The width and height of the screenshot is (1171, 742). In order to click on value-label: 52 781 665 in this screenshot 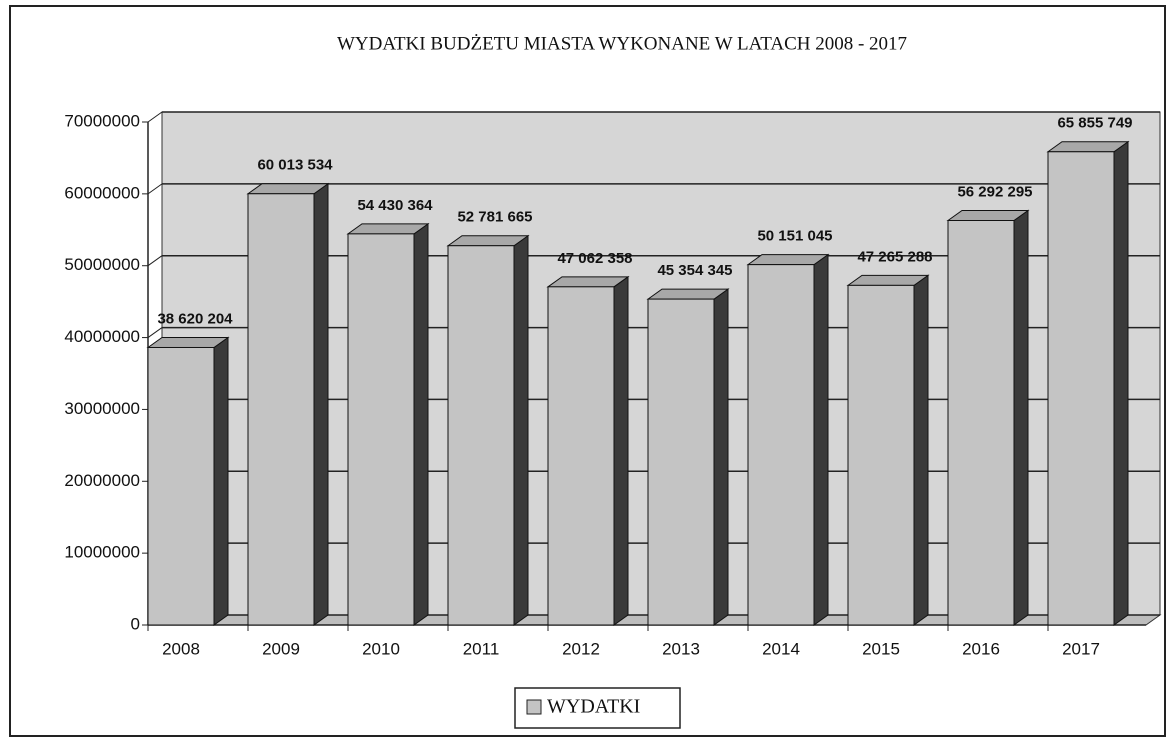, I will do `click(494, 217)`.